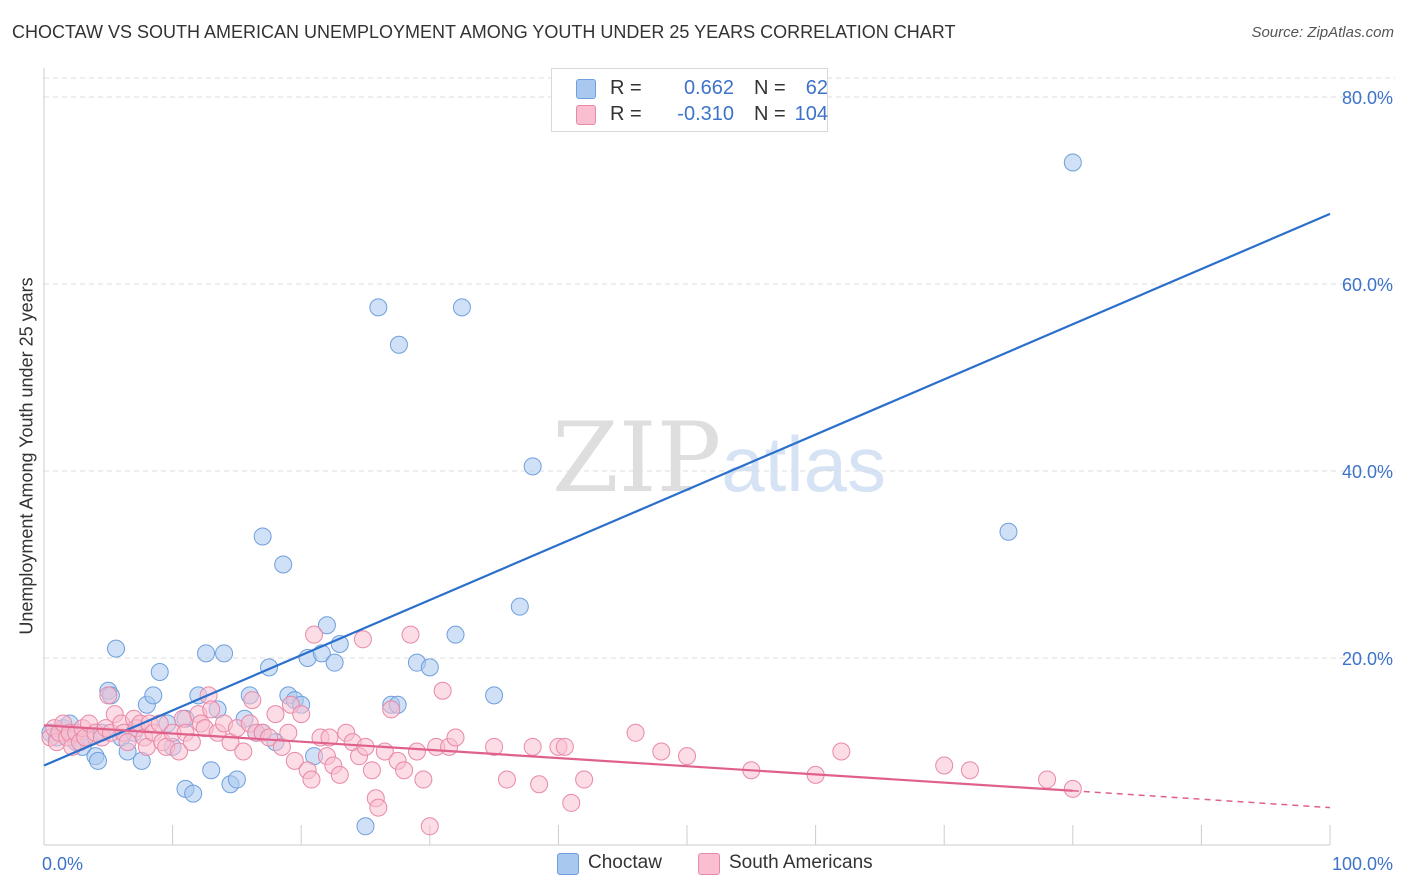 The height and width of the screenshot is (892, 1406). I want to click on watermark: ZIPatlas, so click(719, 458).